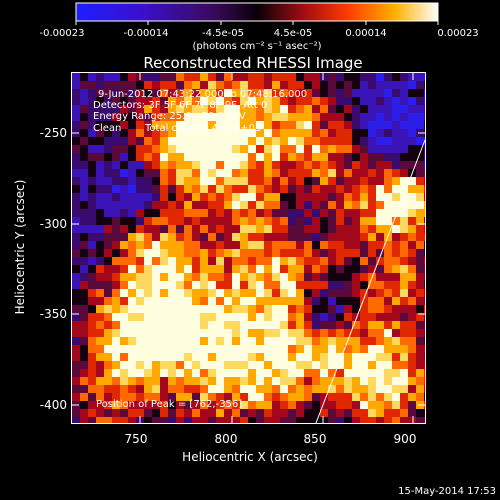  Describe the element at coordinates (20, 247) in the screenshot. I see `y-axis-label: Heliocentric Y (arcsec)` at that location.